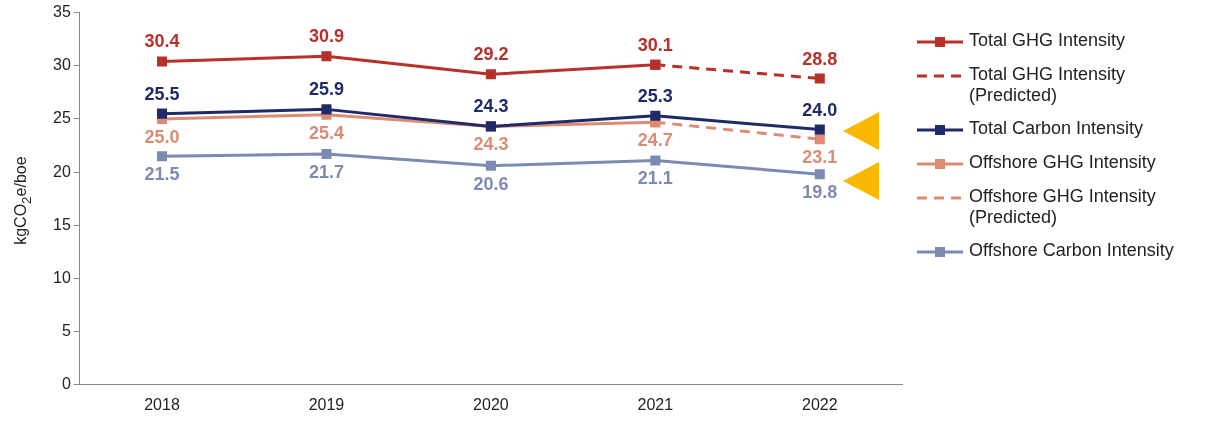 The image size is (1225, 422). Describe the element at coordinates (162, 174) in the screenshot. I see `data-label: 21.5` at that location.